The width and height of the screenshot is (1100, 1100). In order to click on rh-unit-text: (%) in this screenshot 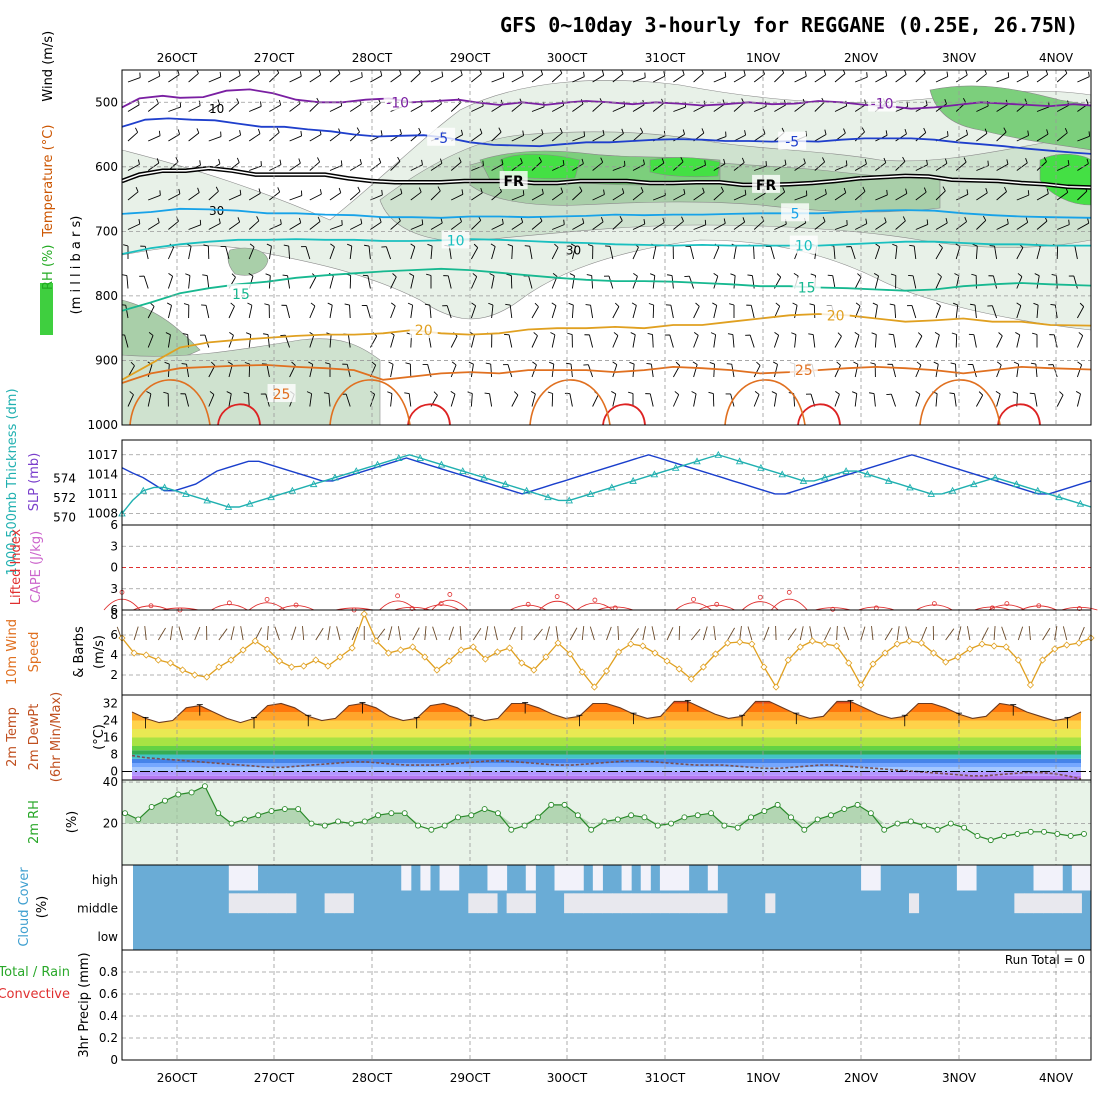, I will do `click(72, 822)`.